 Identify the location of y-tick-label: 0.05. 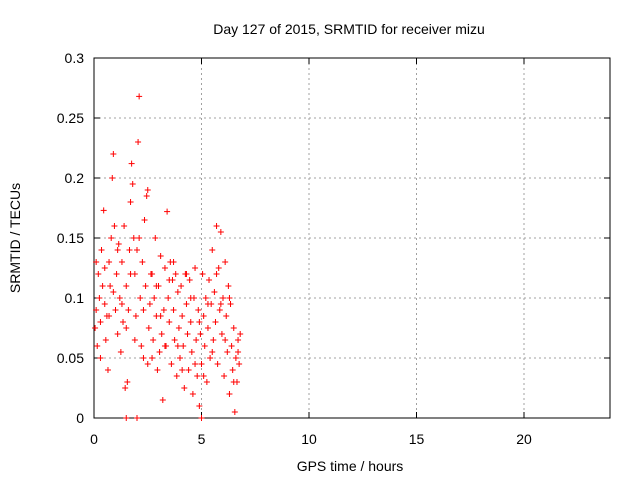
(70, 358).